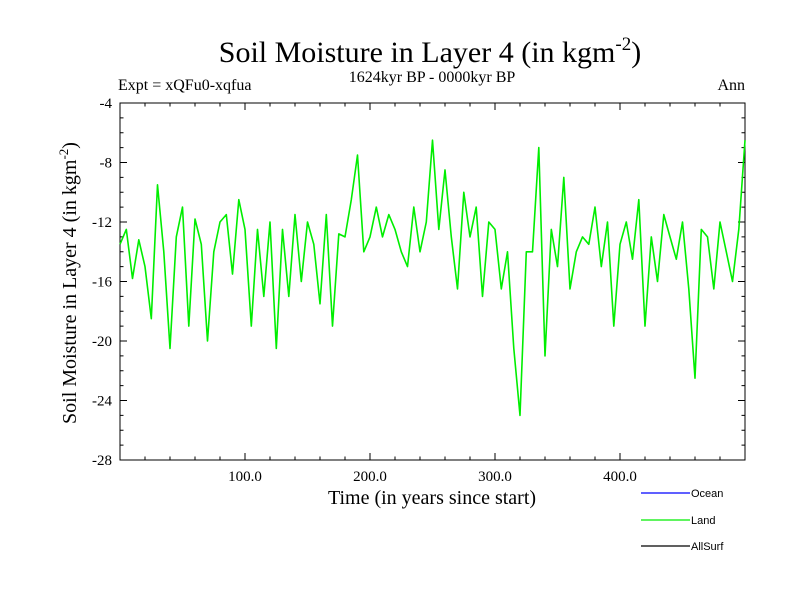 Image resolution: width=800 pixels, height=600 pixels. I want to click on season-label: Ann, so click(731, 85).